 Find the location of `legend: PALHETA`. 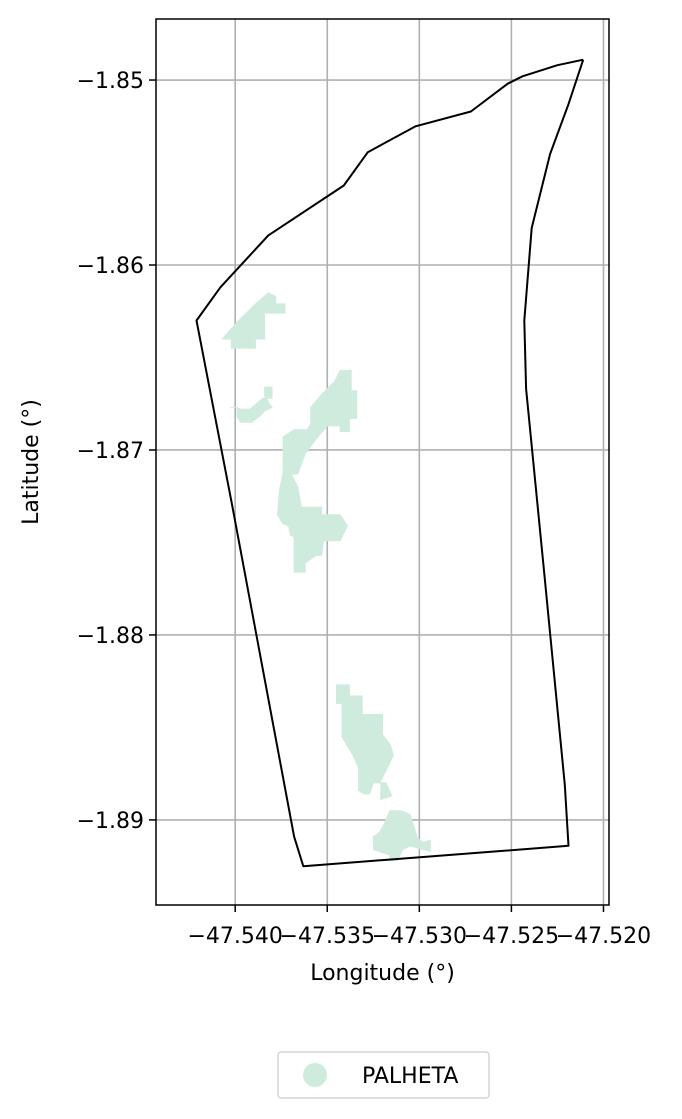

legend: PALHETA is located at coordinates (383, 1075).